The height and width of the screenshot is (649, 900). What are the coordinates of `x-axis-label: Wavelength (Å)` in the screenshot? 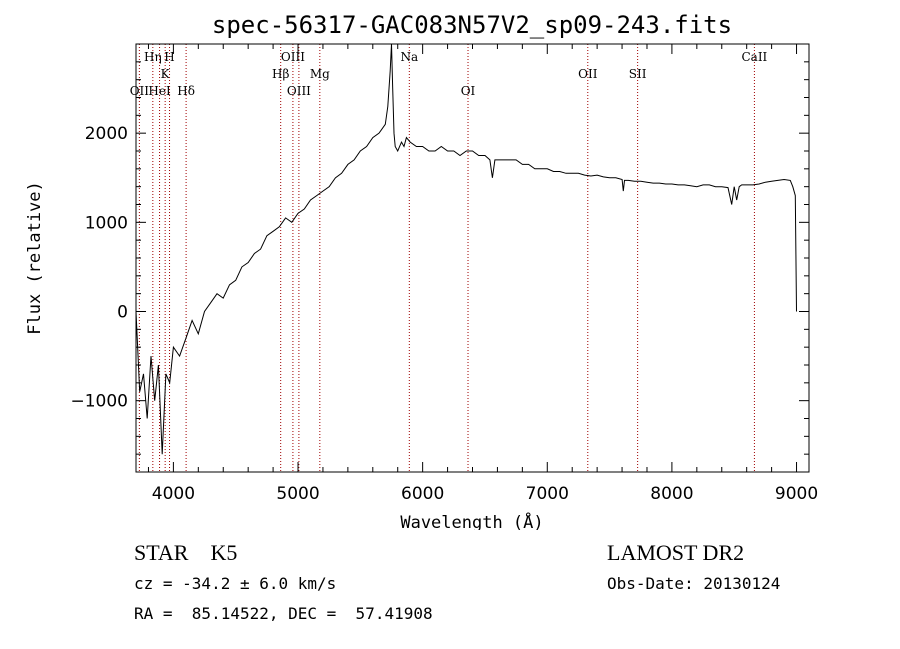 It's located at (471, 520).